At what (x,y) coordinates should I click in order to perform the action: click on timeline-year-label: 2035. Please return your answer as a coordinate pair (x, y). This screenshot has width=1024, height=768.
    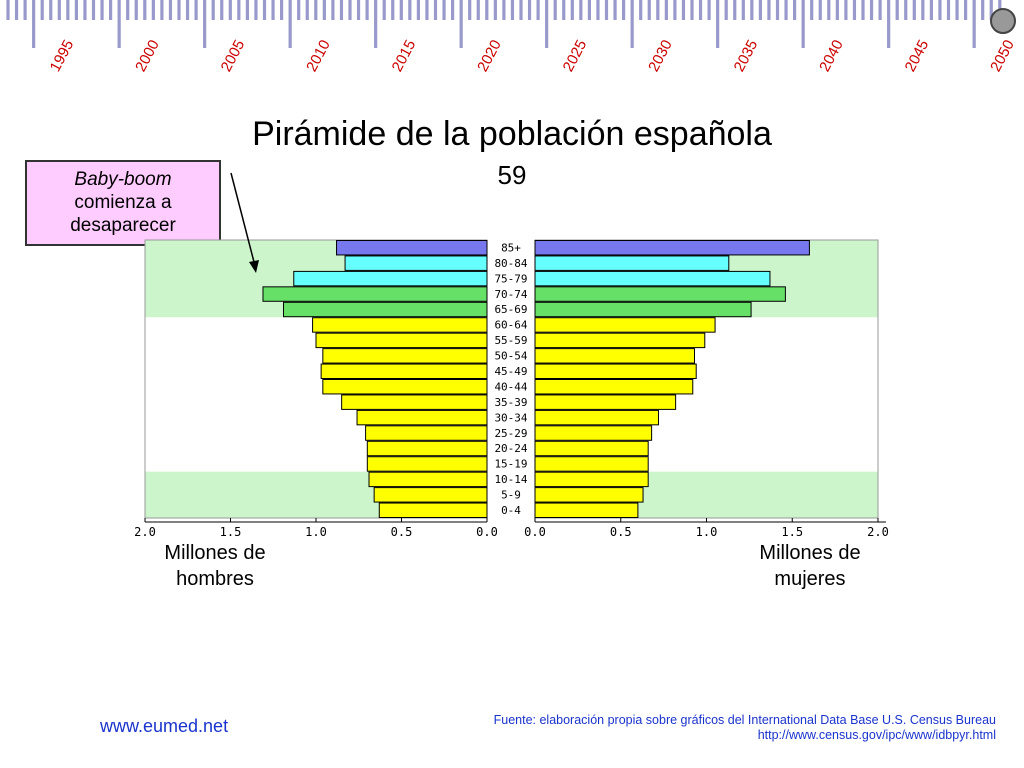
    Looking at the image, I should click on (746, 55).